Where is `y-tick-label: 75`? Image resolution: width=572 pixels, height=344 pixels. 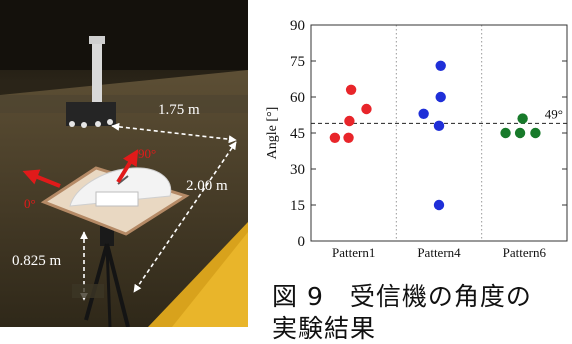 y-tick-label: 75 is located at coordinates (297, 62).